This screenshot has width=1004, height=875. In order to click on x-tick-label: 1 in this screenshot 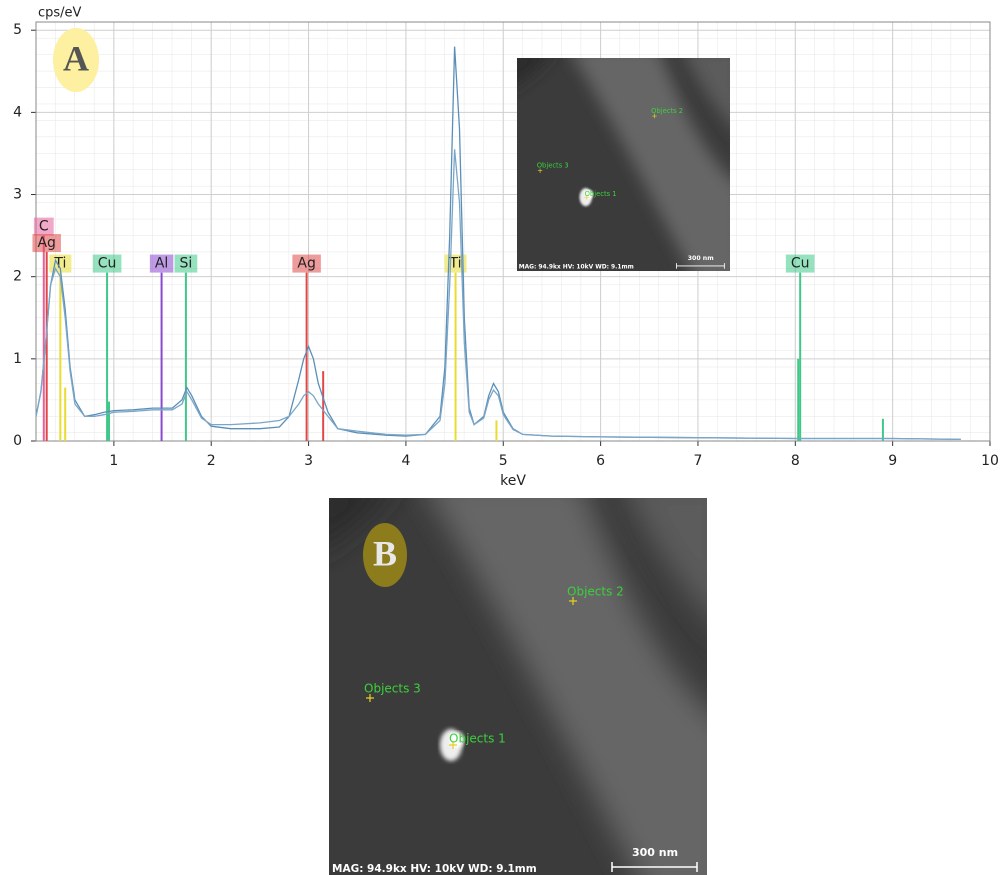, I will do `click(113, 461)`.